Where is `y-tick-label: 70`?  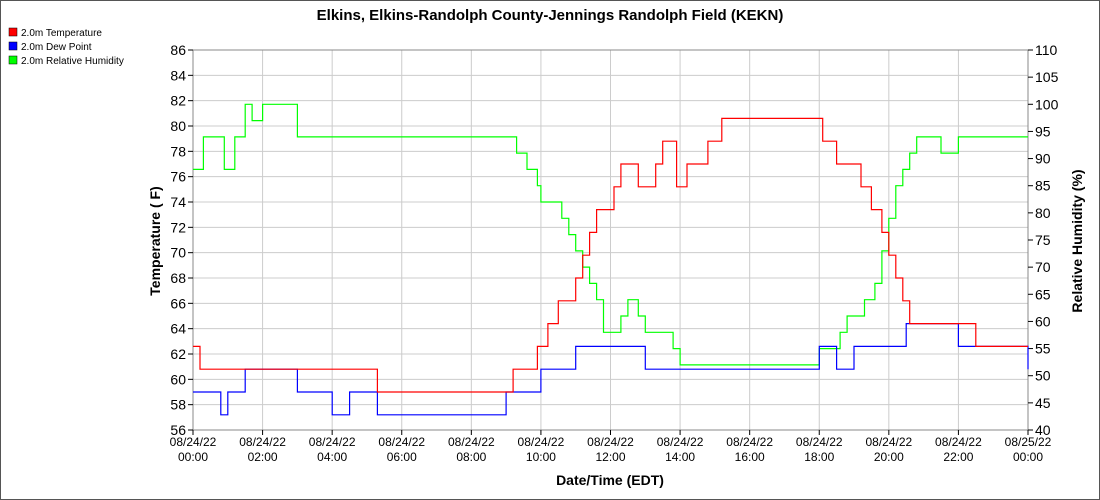
y-tick-label: 70 is located at coordinates (178, 253).